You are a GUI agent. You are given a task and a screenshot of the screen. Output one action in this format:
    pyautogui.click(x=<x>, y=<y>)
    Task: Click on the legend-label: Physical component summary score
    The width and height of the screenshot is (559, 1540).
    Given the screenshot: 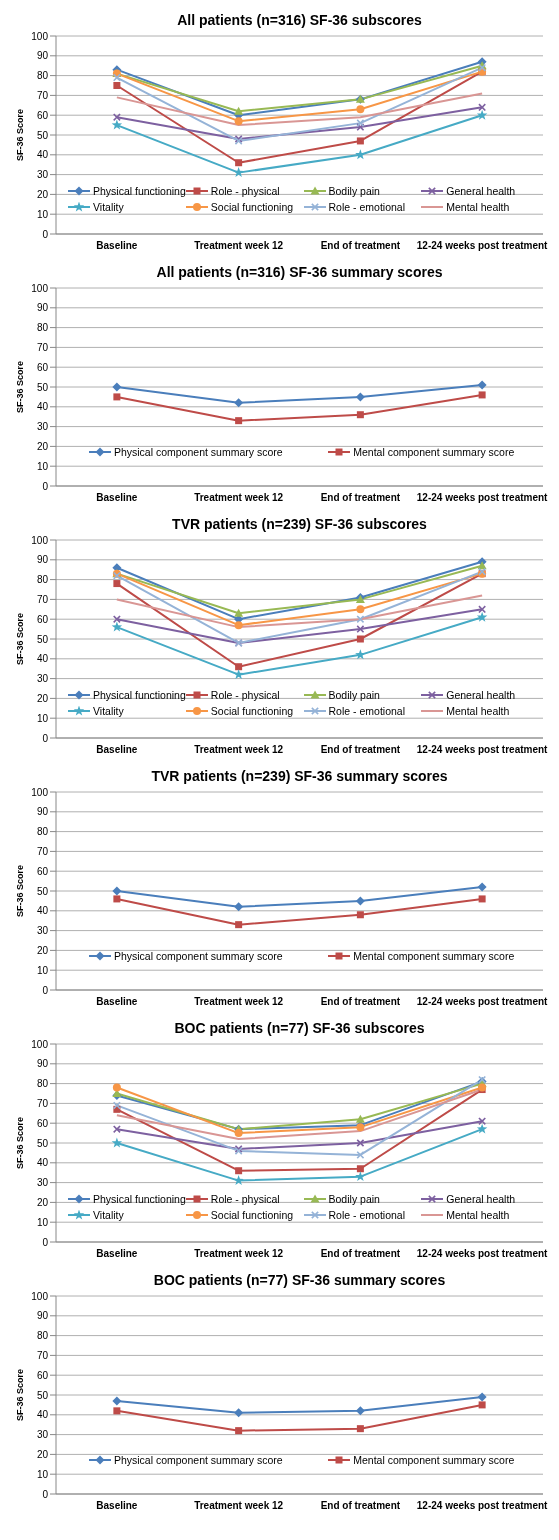 What is the action you would take?
    pyautogui.click(x=198, y=1460)
    